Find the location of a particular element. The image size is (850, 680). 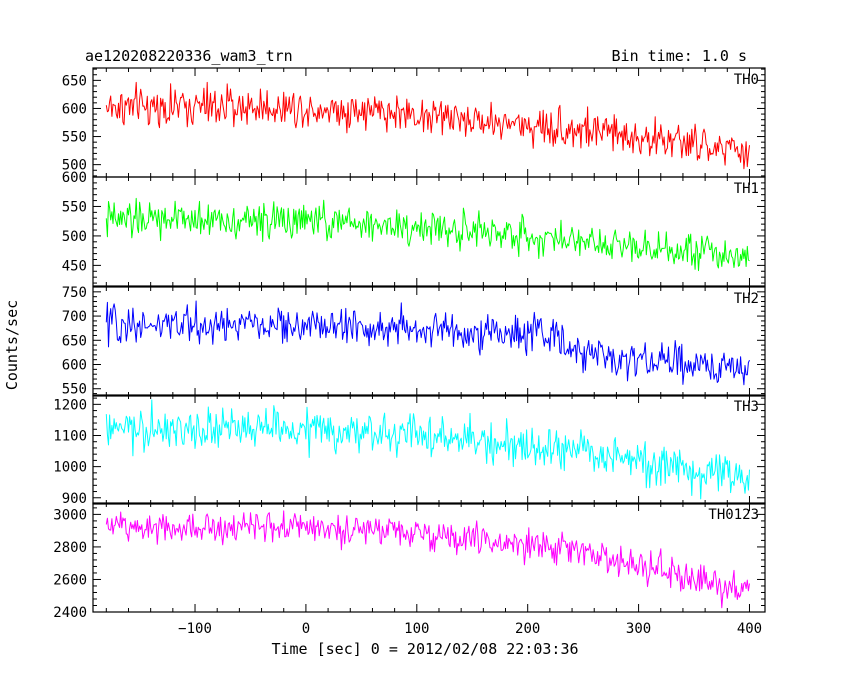

y-tick-label: 1200 is located at coordinates (70, 405).